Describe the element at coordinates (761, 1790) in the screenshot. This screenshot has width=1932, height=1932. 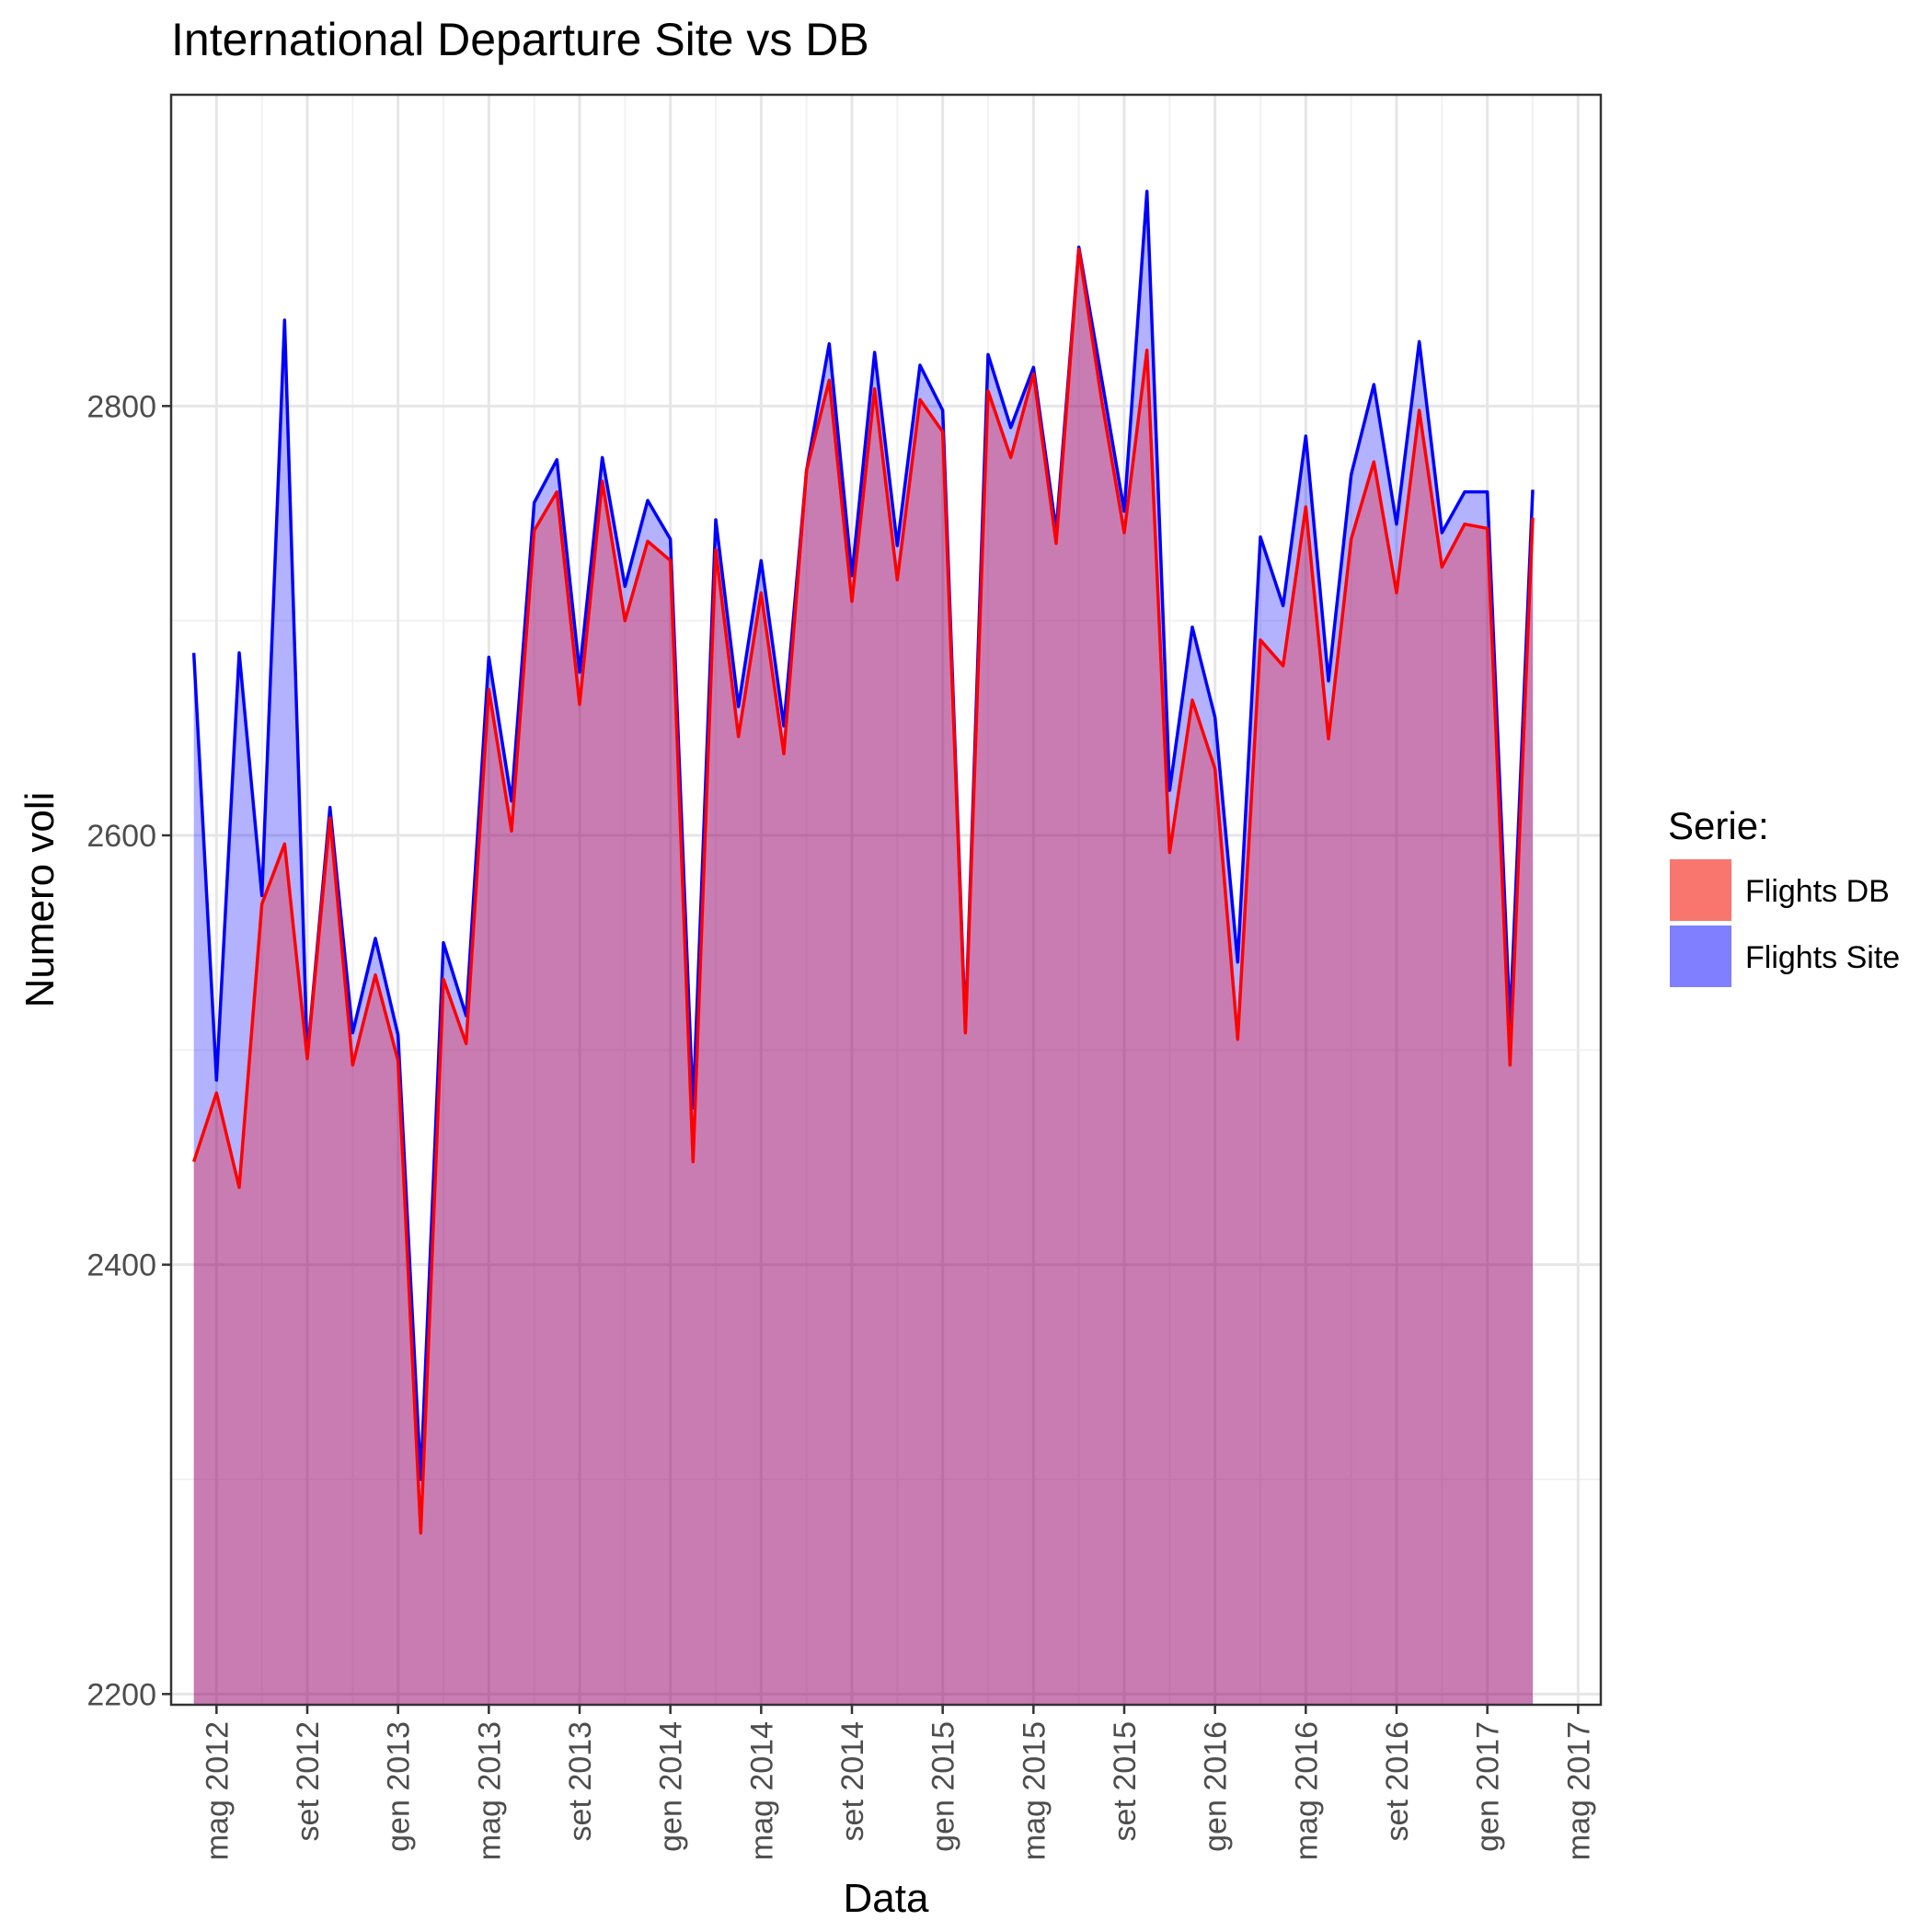
I see `x-tick-label: mag 2014` at that location.